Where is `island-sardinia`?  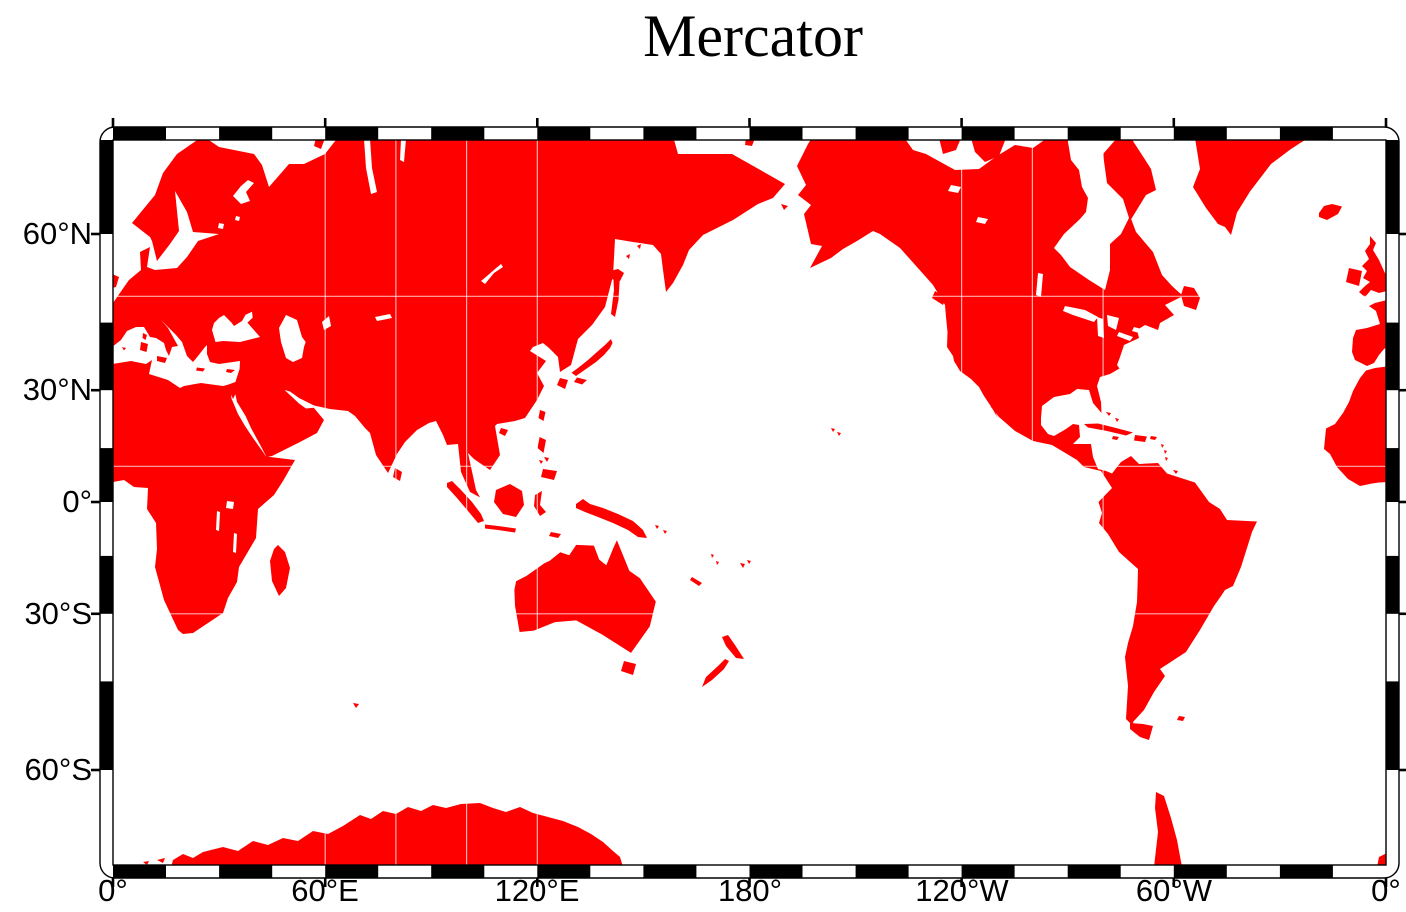
island-sardinia is located at coordinates (144, 347).